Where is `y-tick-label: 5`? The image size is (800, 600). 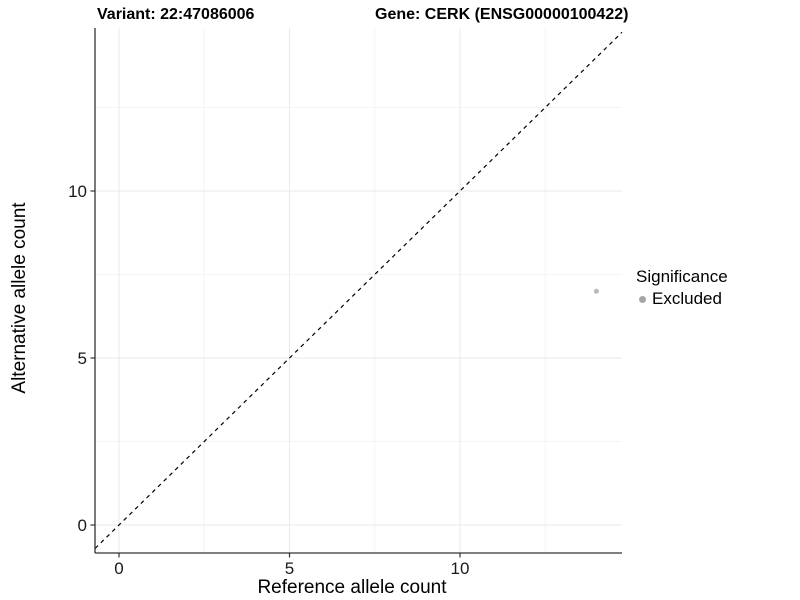
y-tick-label: 5 is located at coordinates (82, 358).